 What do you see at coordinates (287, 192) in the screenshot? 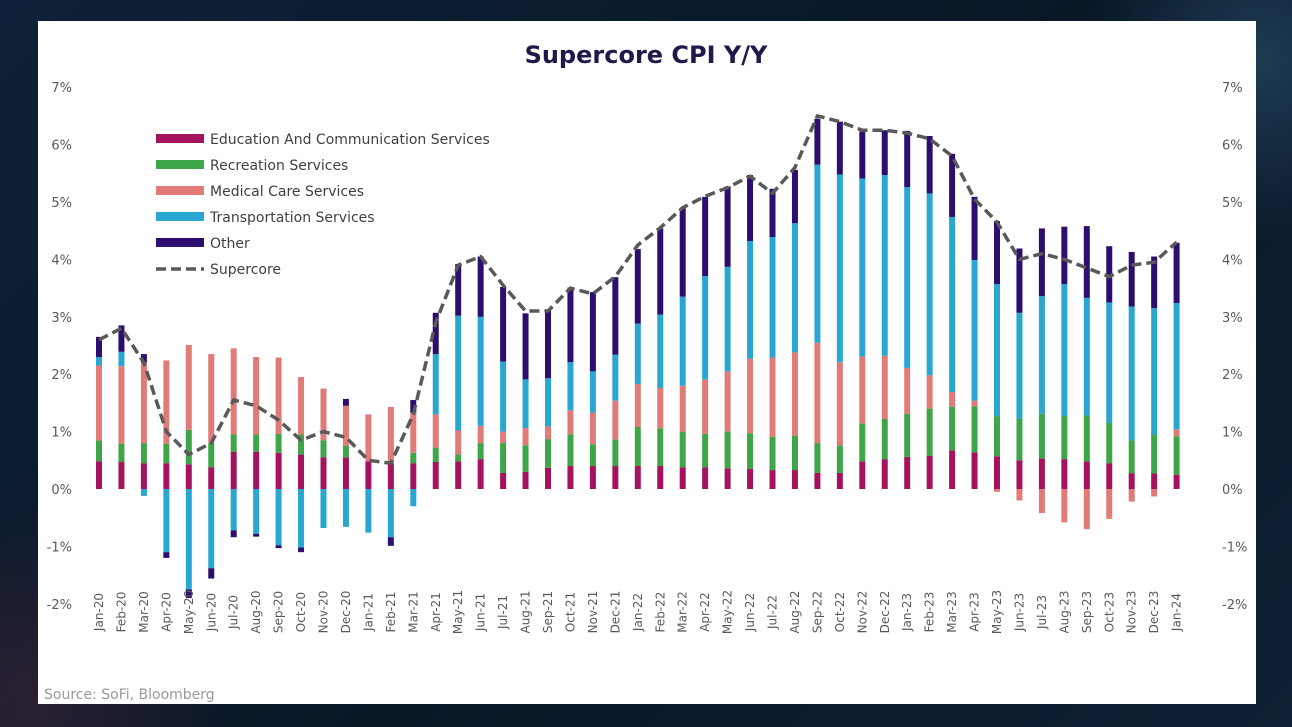
I see `legend-label: Medical Care Services` at bounding box center [287, 192].